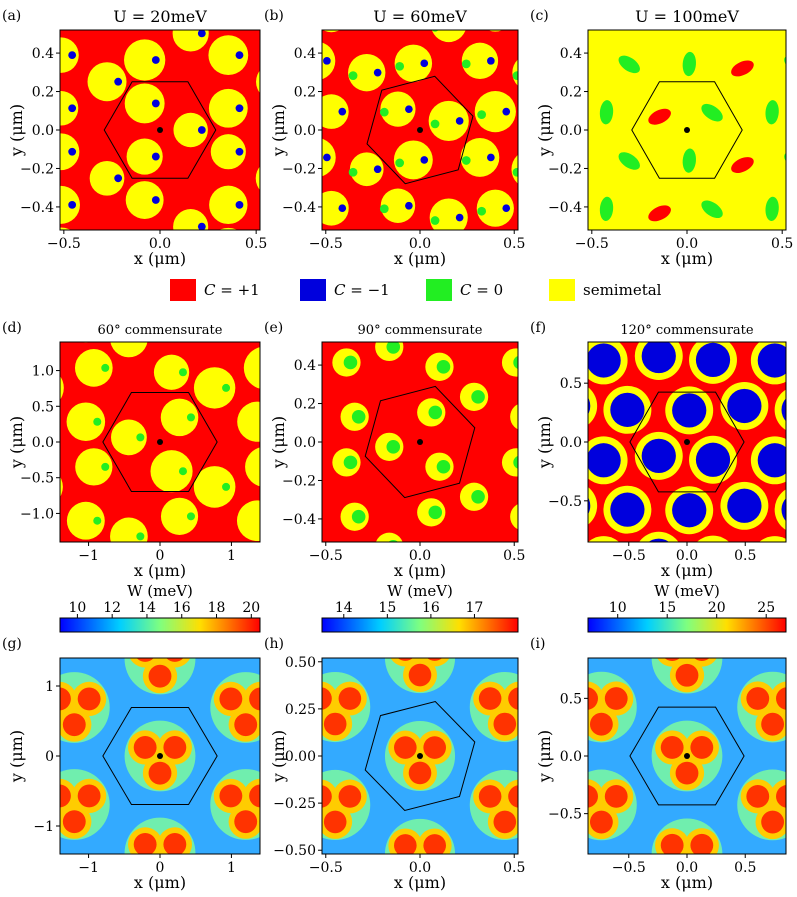 The width and height of the screenshot is (797, 897). What do you see at coordinates (12, 644) in the screenshot?
I see `panel-letter: (g)` at bounding box center [12, 644].